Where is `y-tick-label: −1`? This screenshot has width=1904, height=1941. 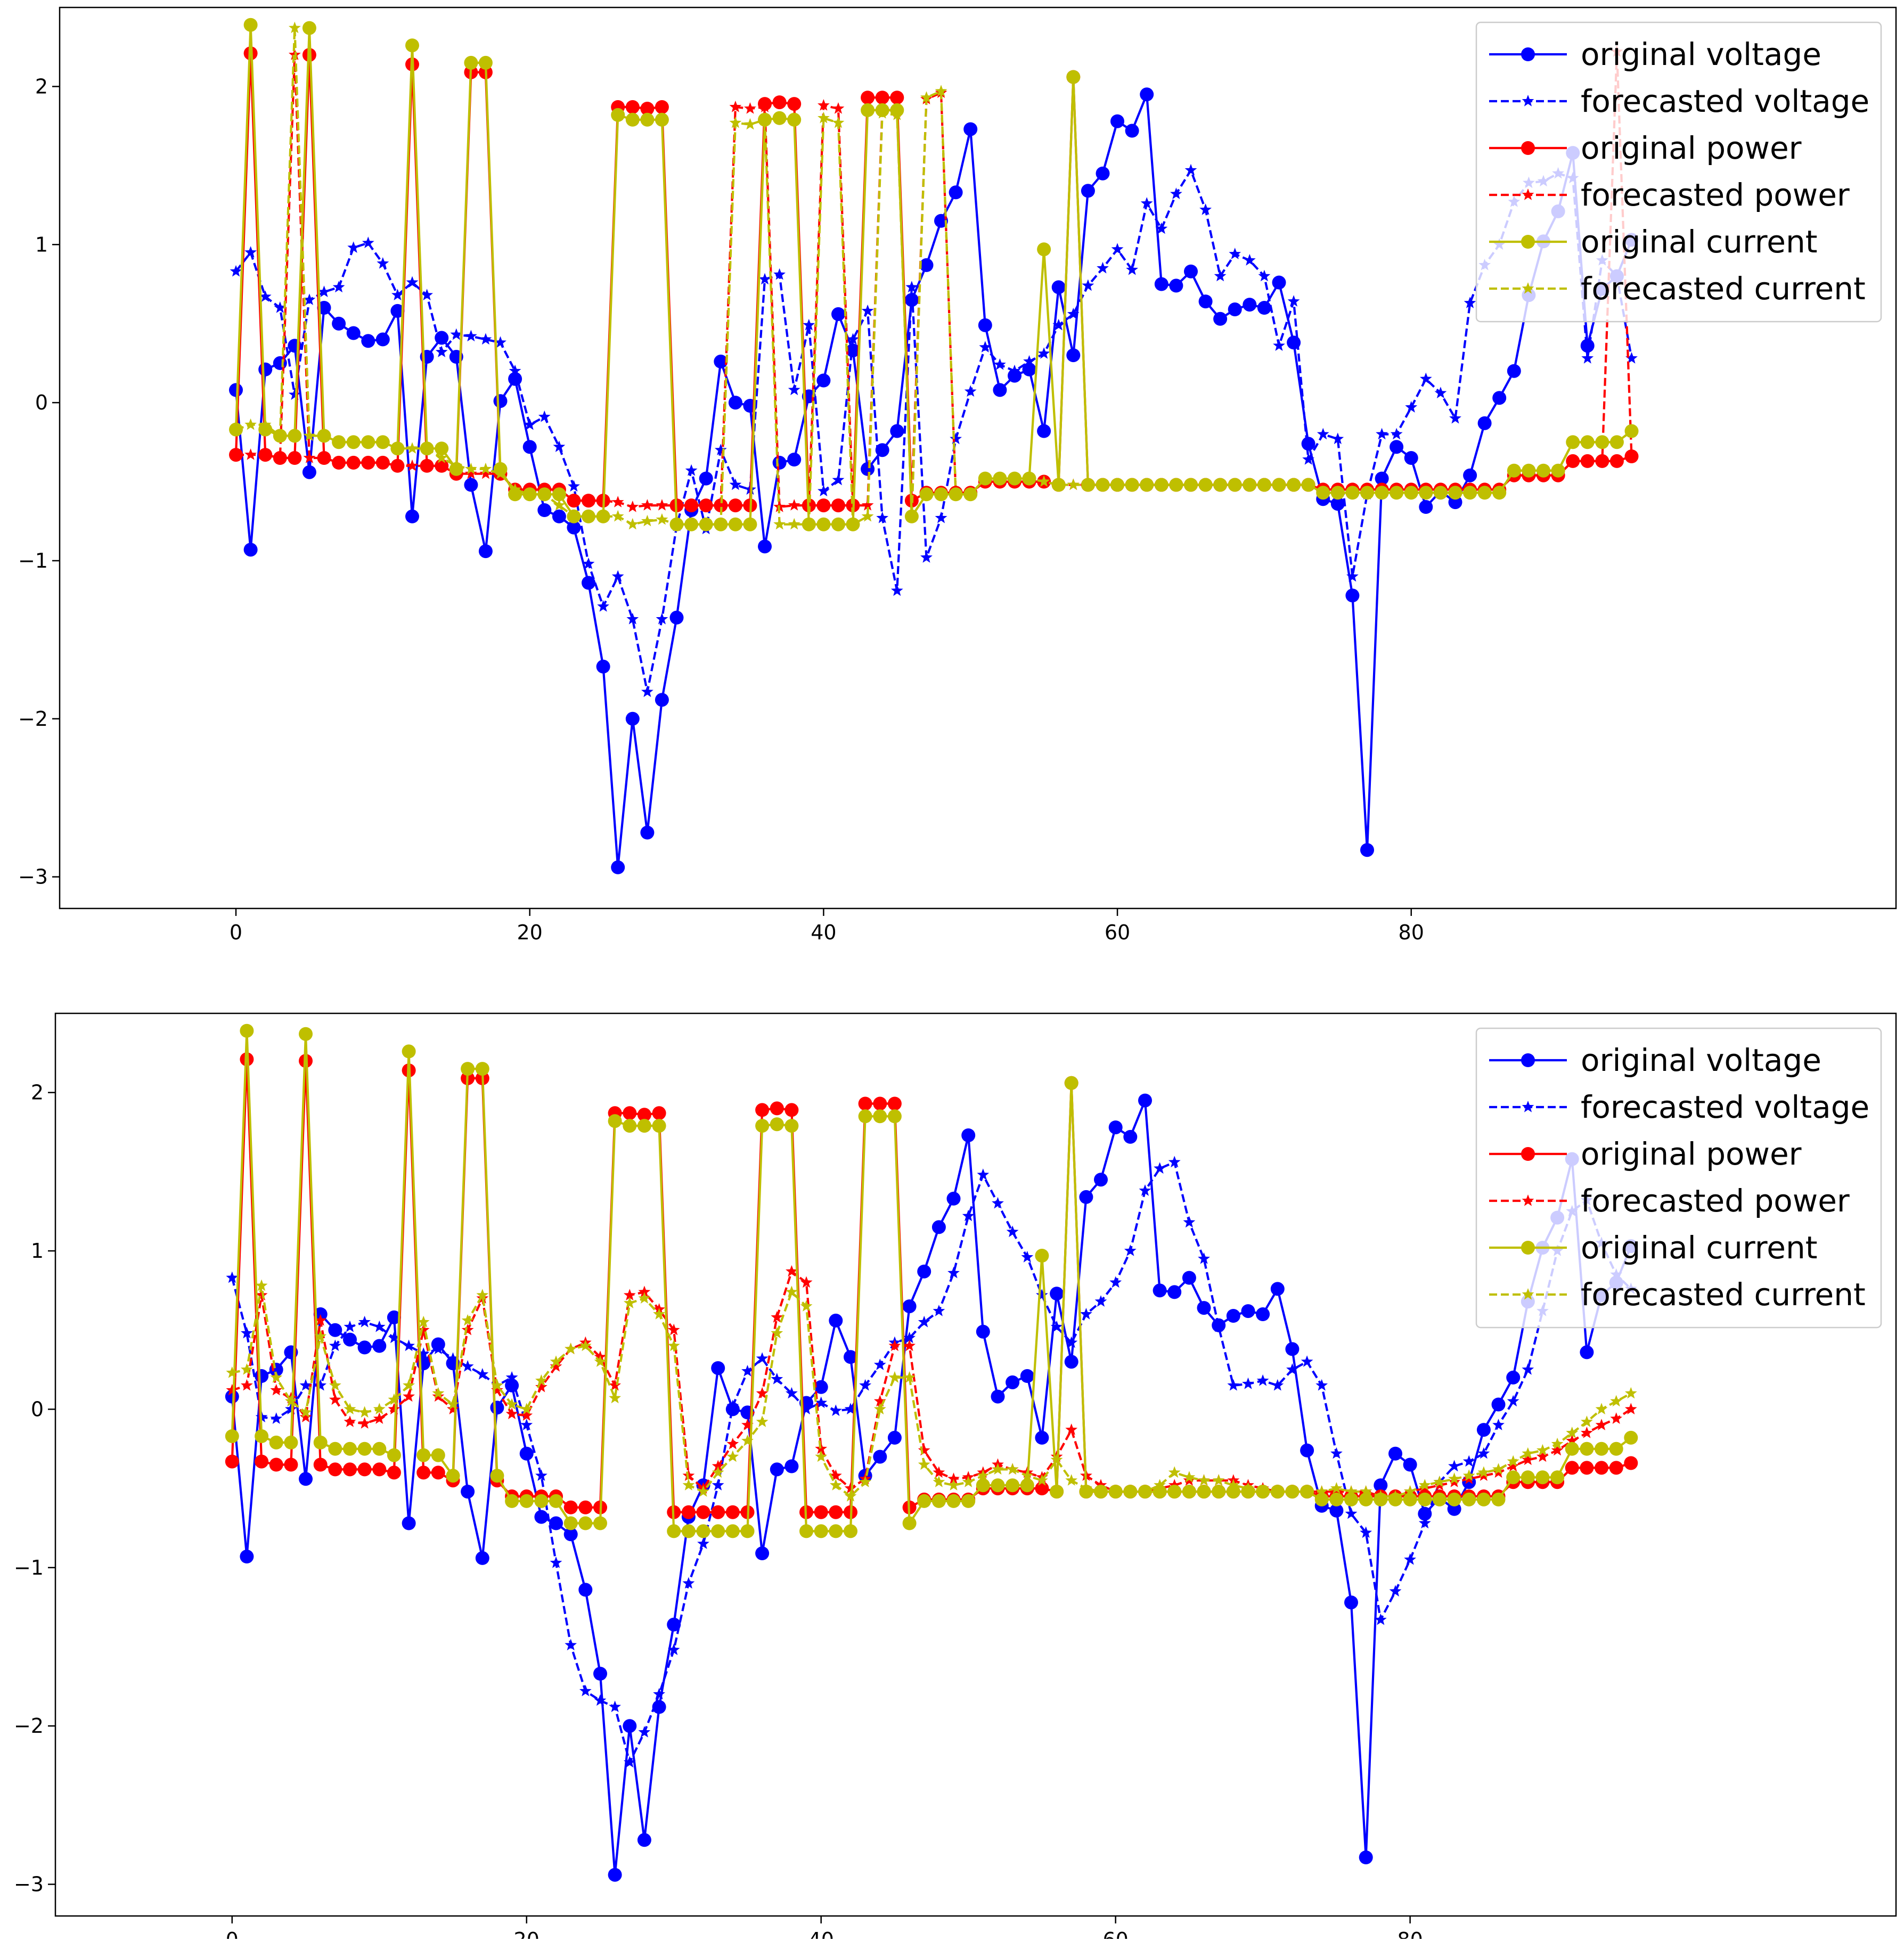 y-tick-label: −1 is located at coordinates (33, 561).